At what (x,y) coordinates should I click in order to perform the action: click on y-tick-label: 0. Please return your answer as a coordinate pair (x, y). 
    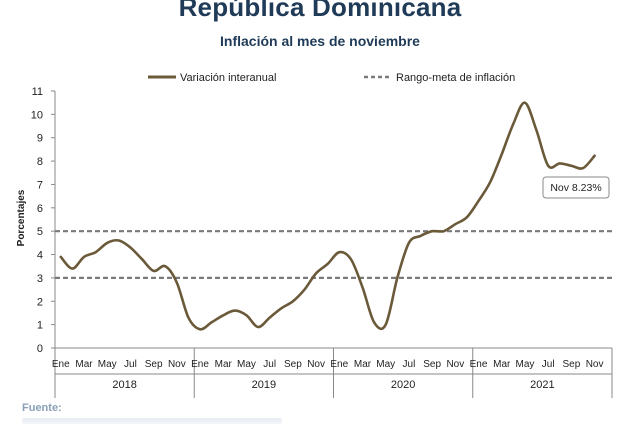
    Looking at the image, I should click on (40, 349).